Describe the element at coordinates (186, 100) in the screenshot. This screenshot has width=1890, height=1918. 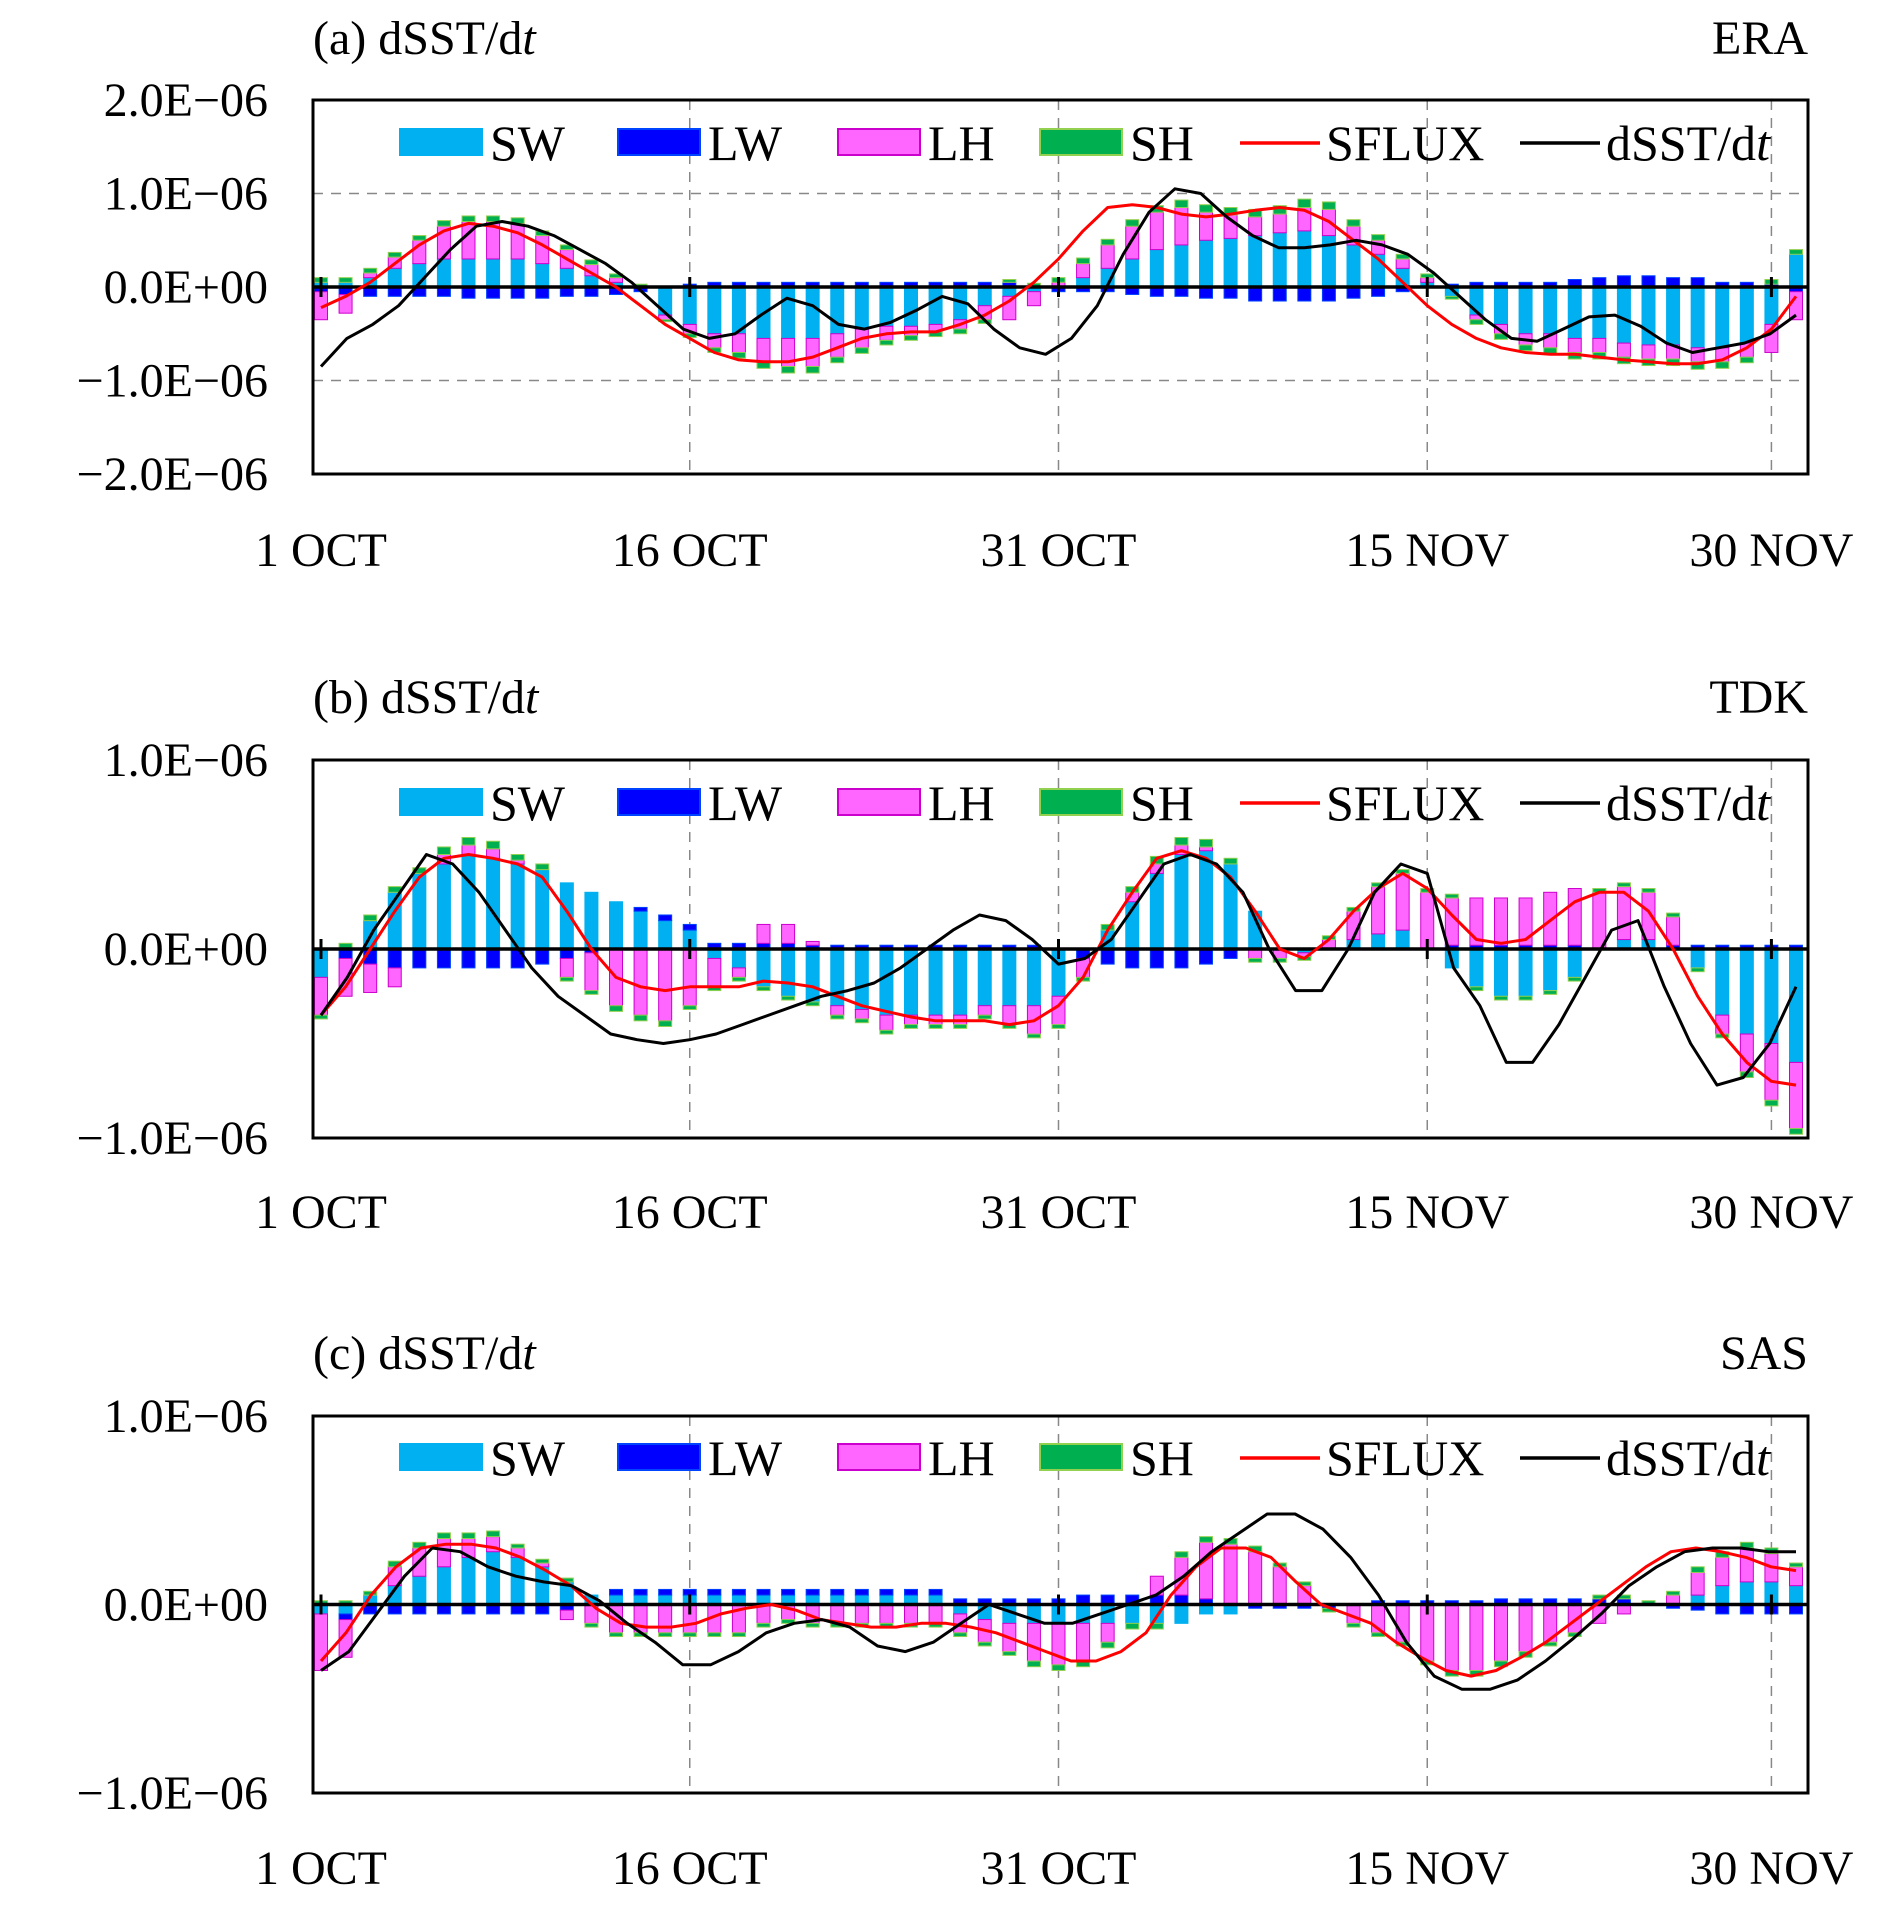
I see `y-tick-label: 2.0E−06` at that location.